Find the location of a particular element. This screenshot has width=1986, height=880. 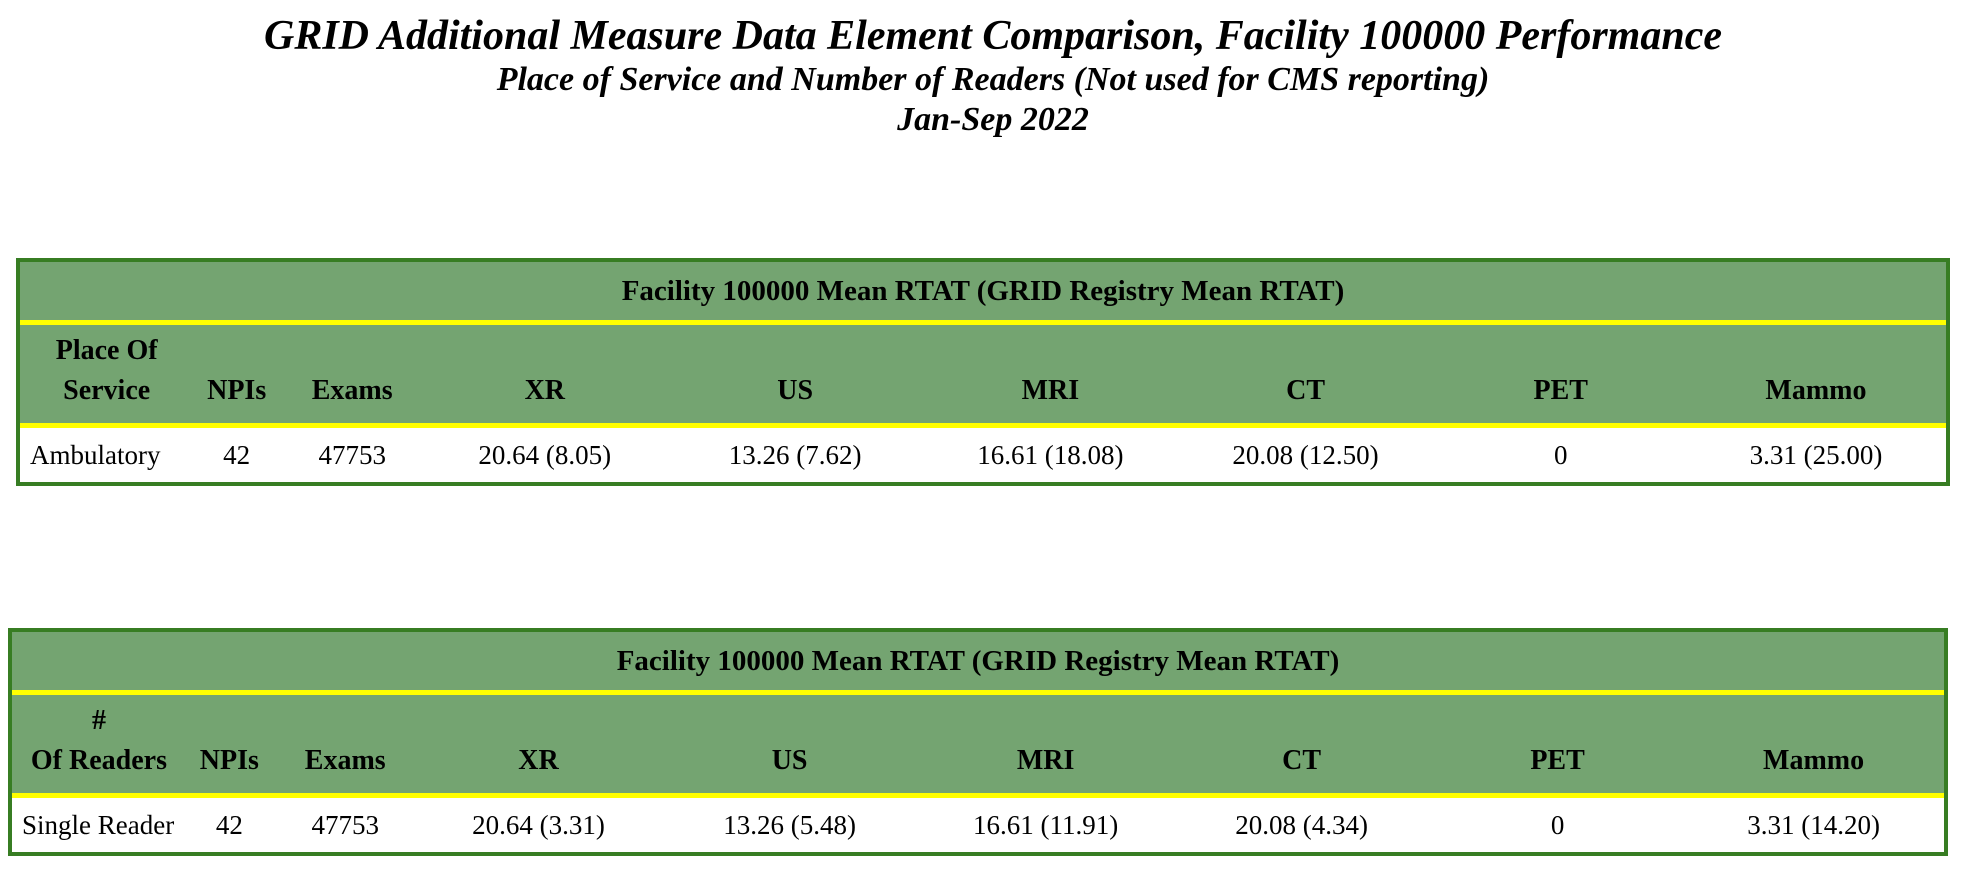

cell-us: 13.26 (5.48) is located at coordinates (790, 825).